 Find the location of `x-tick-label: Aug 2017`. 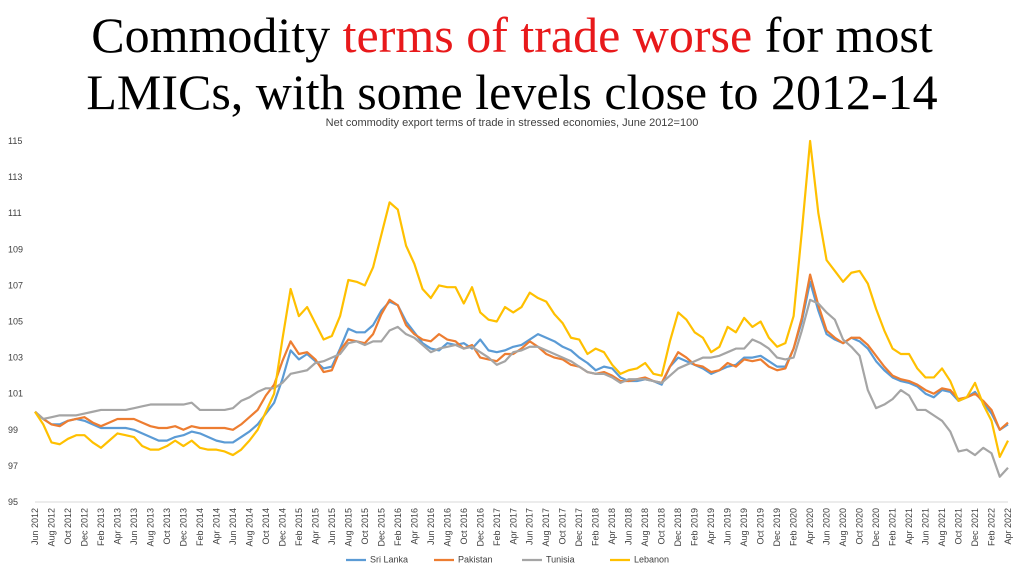

x-tick-label: Aug 2017 is located at coordinates (546, 527).